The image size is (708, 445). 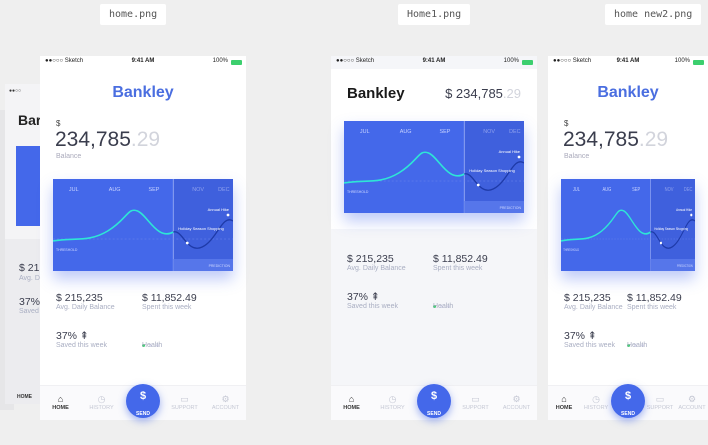 I want to click on background-screen: ●●○○ Bar $ 21 Avg. D 37% Saved HOME, so click(x=25, y=244).